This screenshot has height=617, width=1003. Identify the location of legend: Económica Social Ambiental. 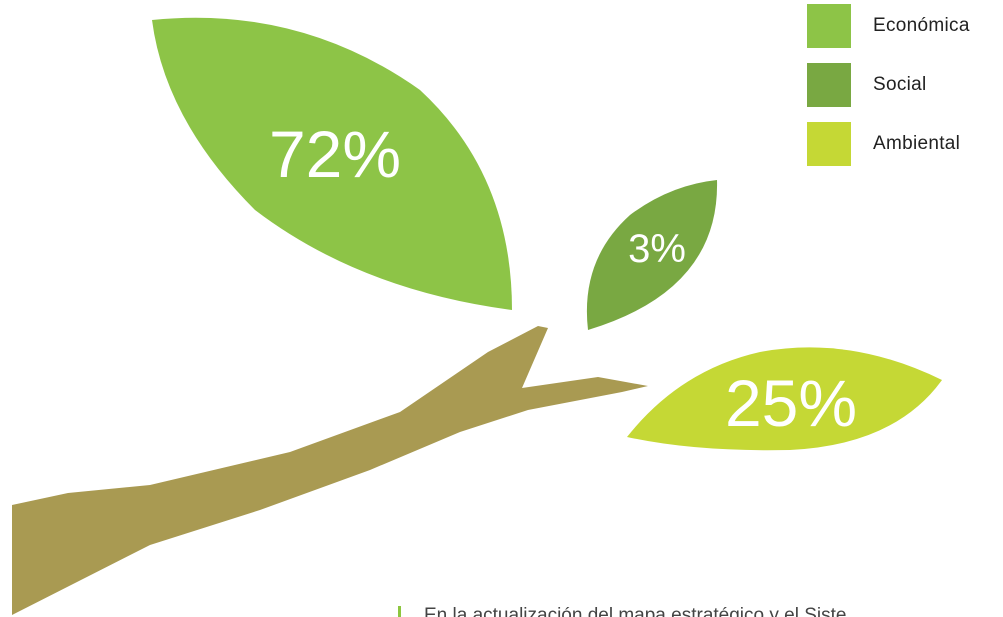
(905, 92).